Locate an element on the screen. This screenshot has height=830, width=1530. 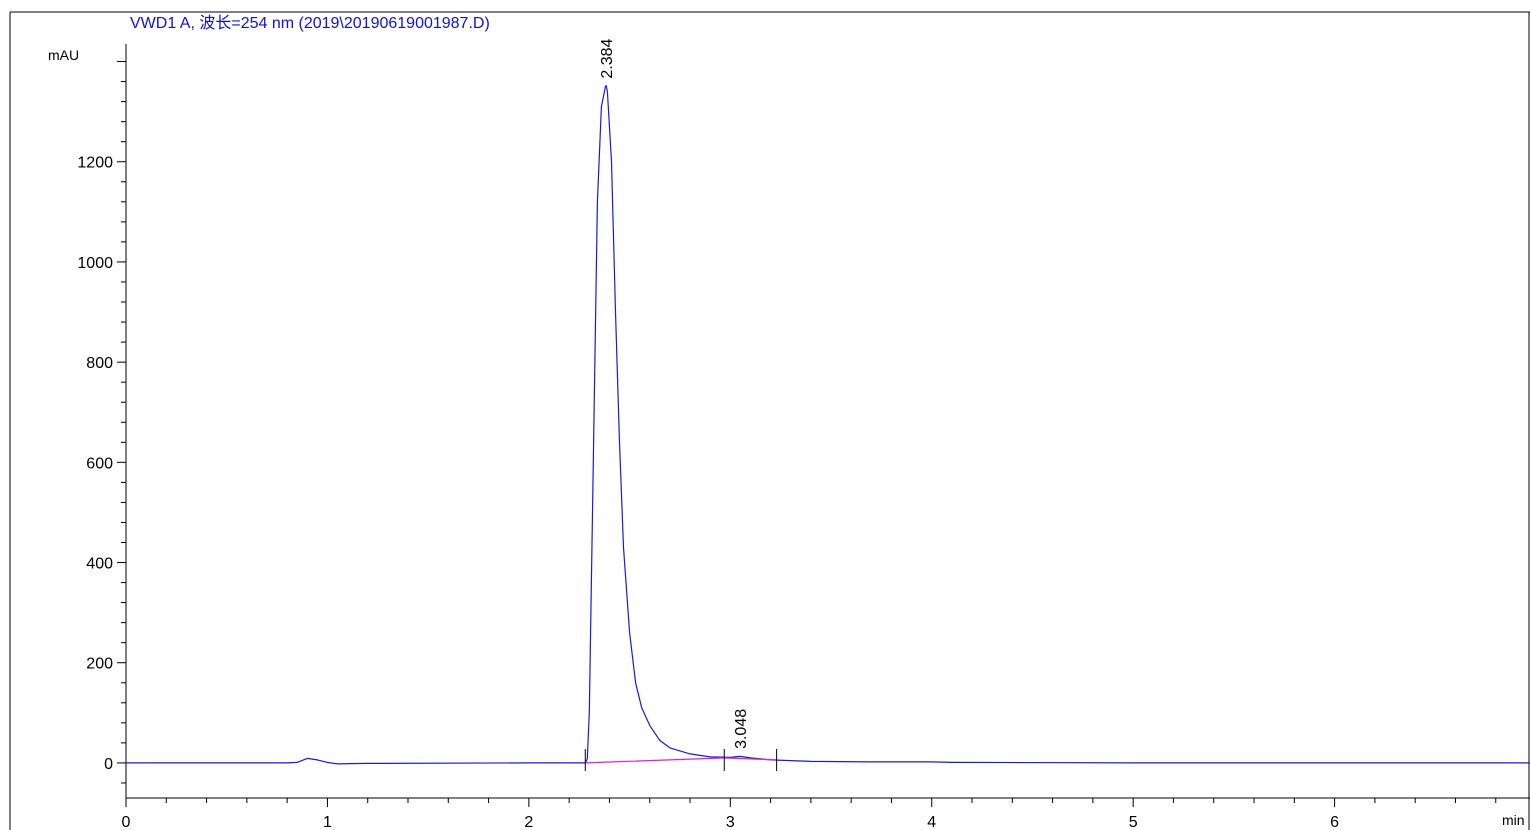
y-tick-label: 1200 is located at coordinates (95, 163).